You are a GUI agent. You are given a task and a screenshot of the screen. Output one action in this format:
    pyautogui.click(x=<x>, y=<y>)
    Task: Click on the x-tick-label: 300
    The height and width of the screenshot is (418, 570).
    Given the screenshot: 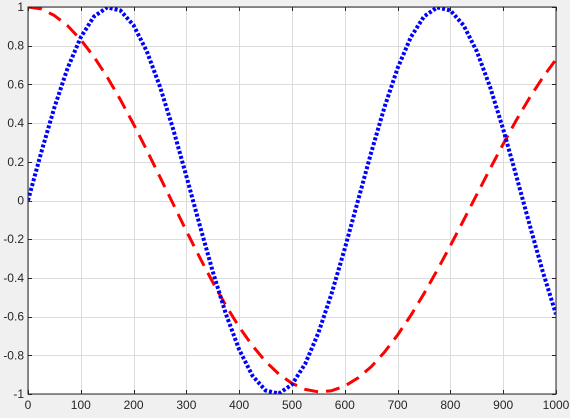 What is the action you would take?
    pyautogui.click(x=186, y=405)
    